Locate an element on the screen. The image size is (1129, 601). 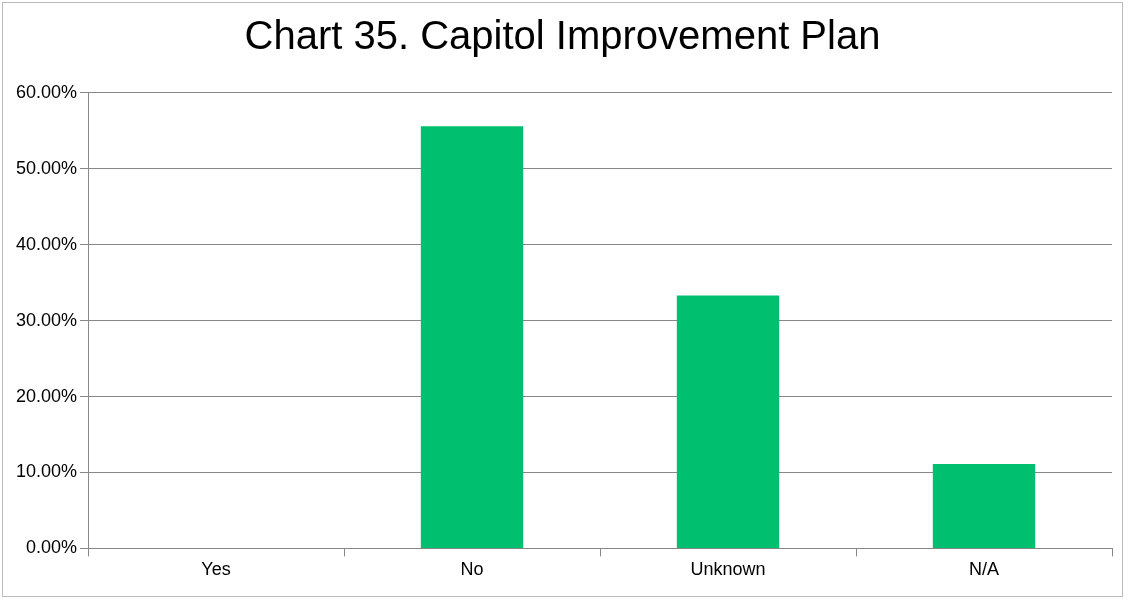
x-tick-label: No is located at coordinates (472, 569).